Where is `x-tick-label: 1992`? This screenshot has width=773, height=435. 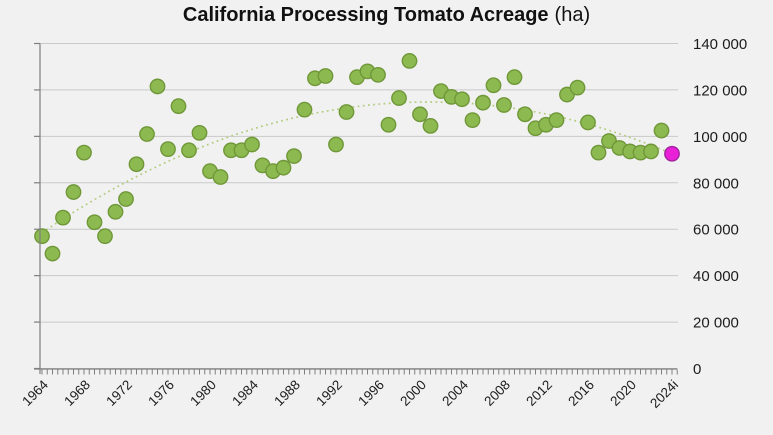
x-tick-label: 1992 is located at coordinates (329, 393).